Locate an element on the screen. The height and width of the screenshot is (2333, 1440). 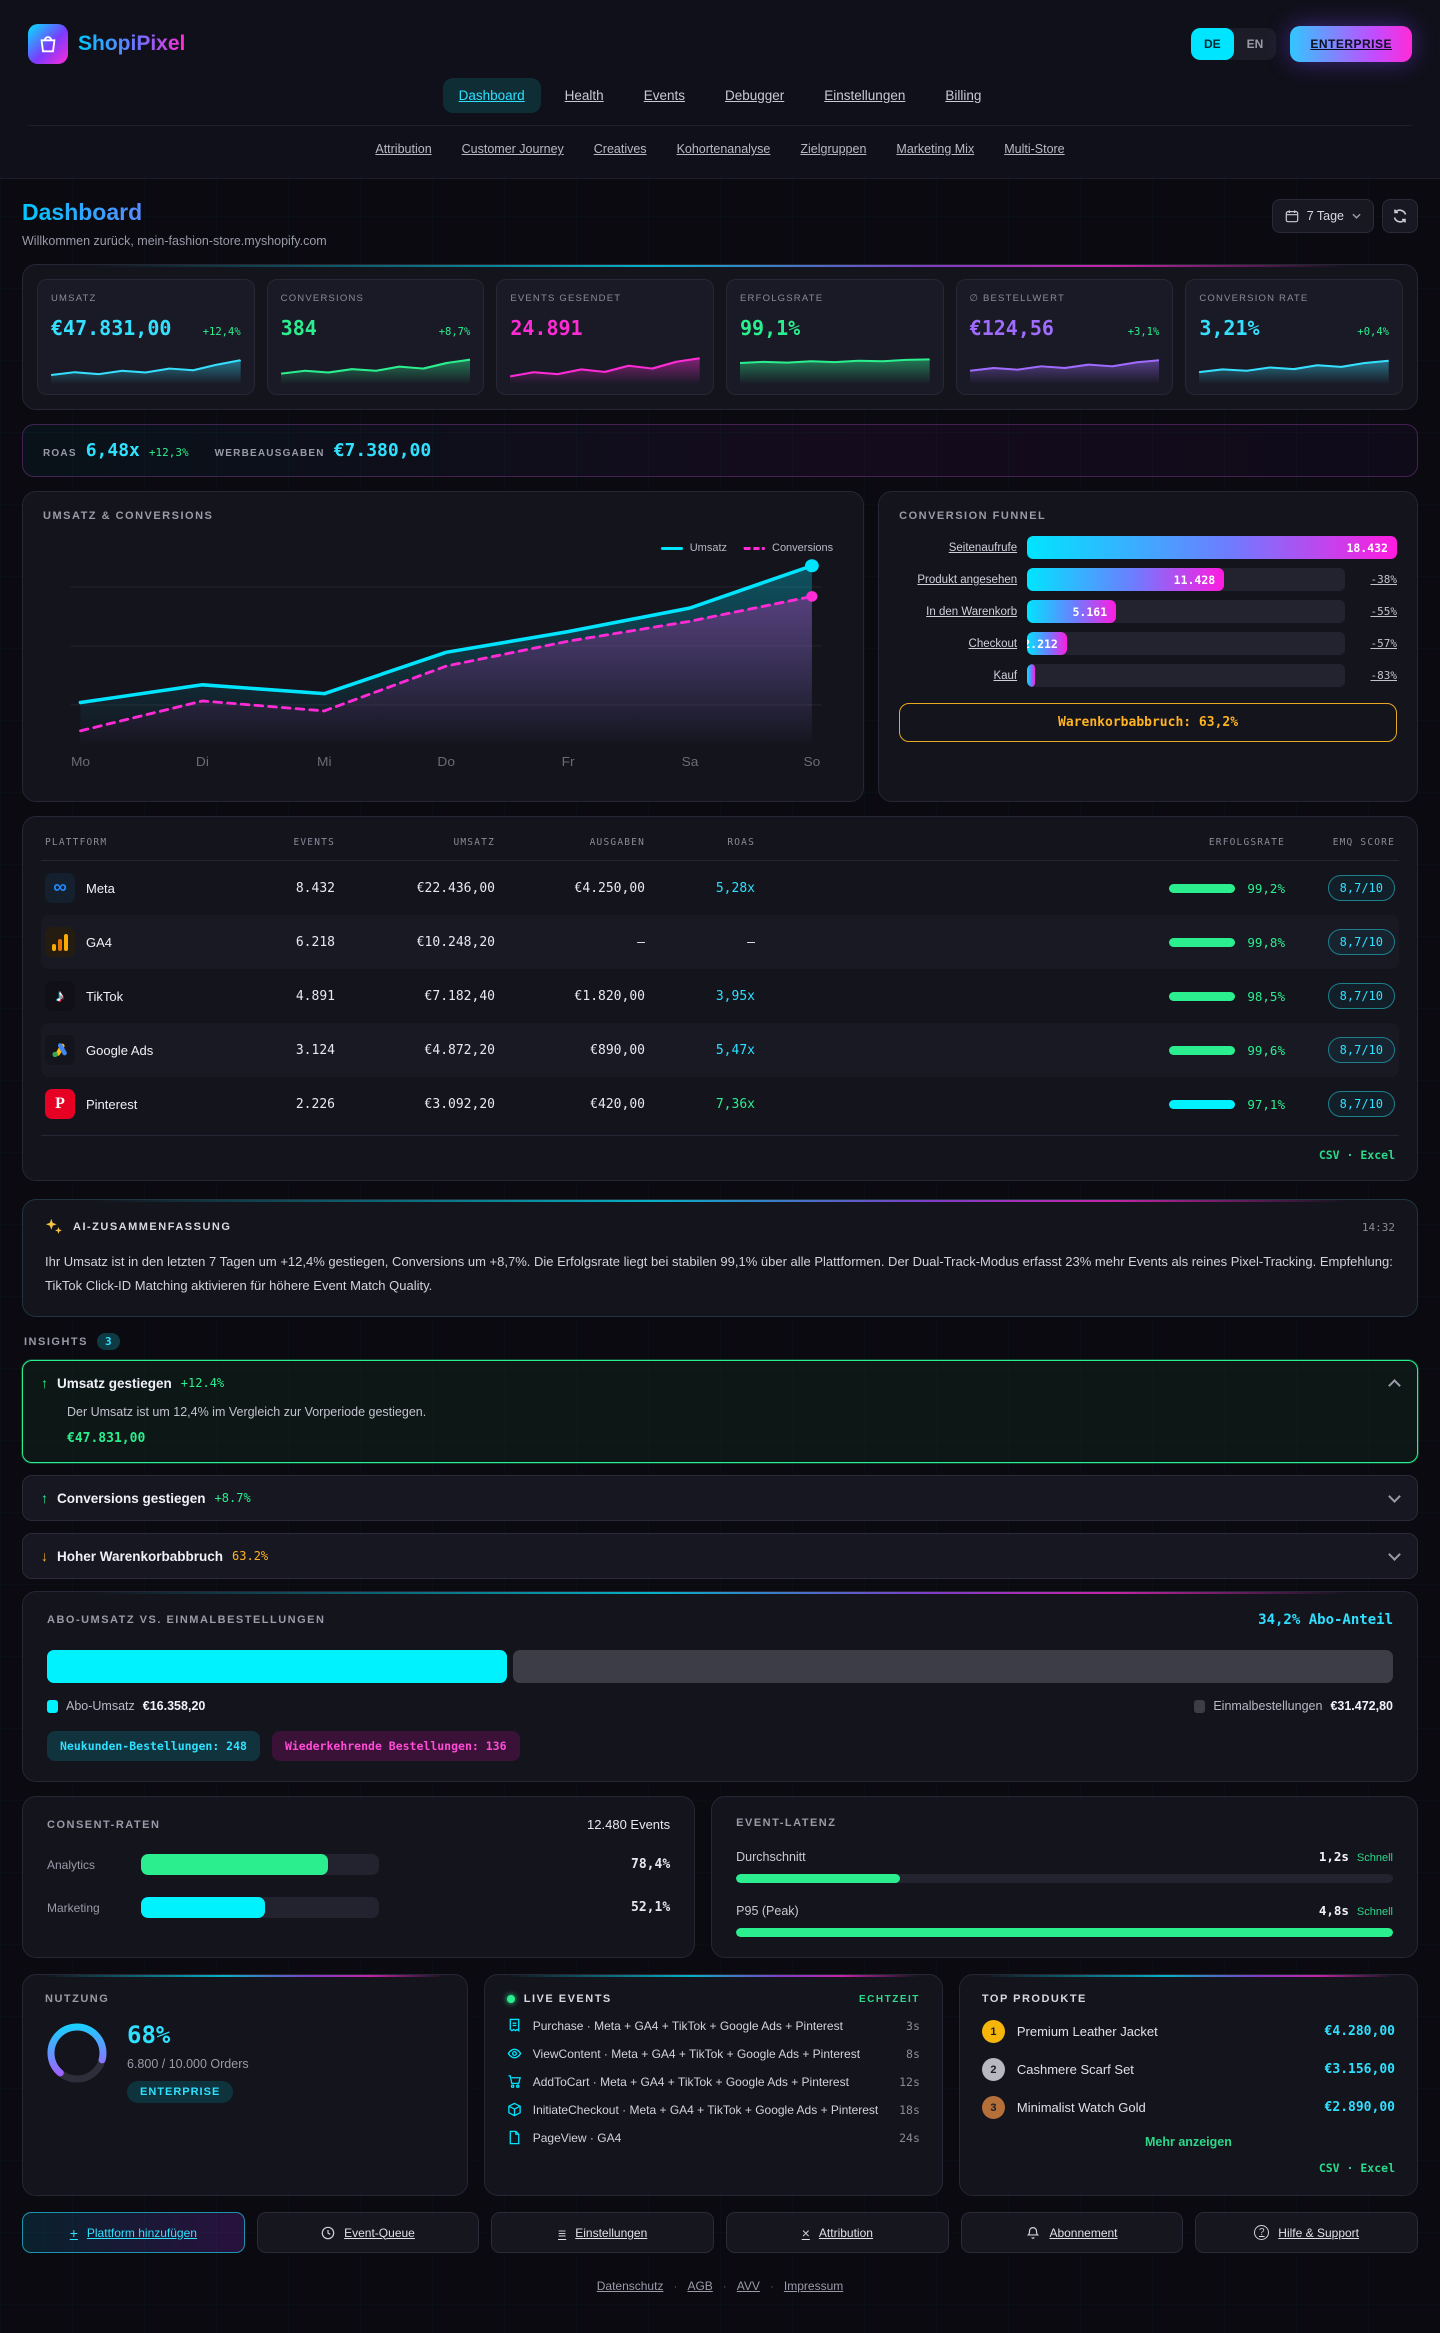
action-label: Event-Queue is located at coordinates (379, 2232).